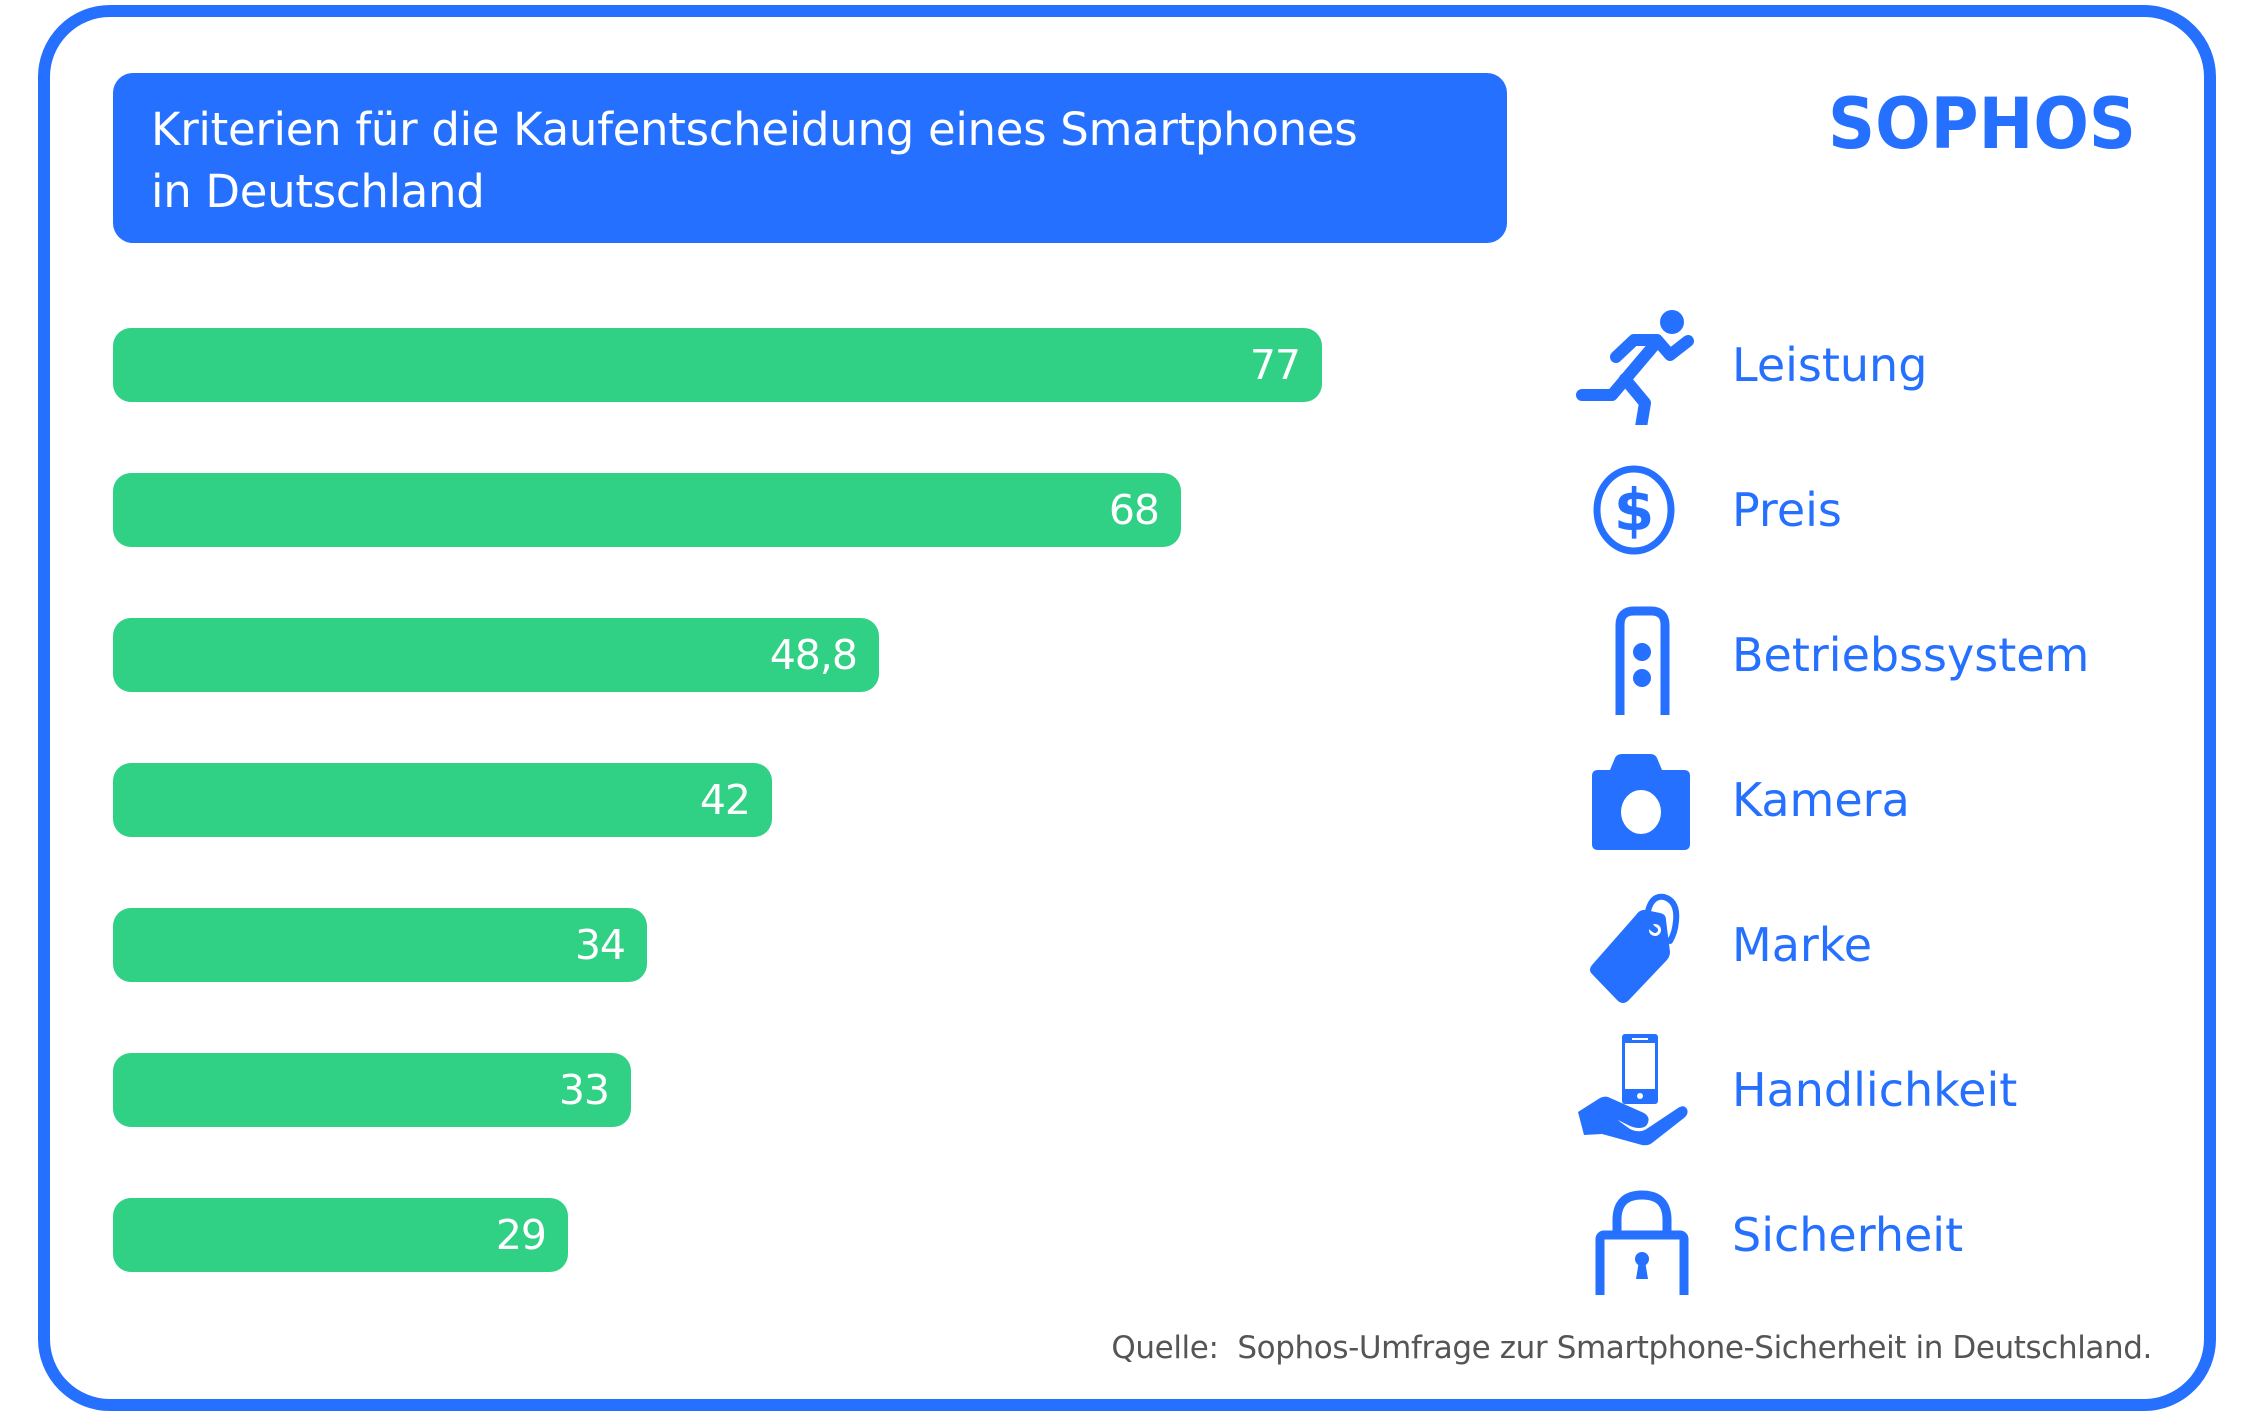  What do you see at coordinates (340, 1235) in the screenshot?
I see `bar-sicherheit: 29` at bounding box center [340, 1235].